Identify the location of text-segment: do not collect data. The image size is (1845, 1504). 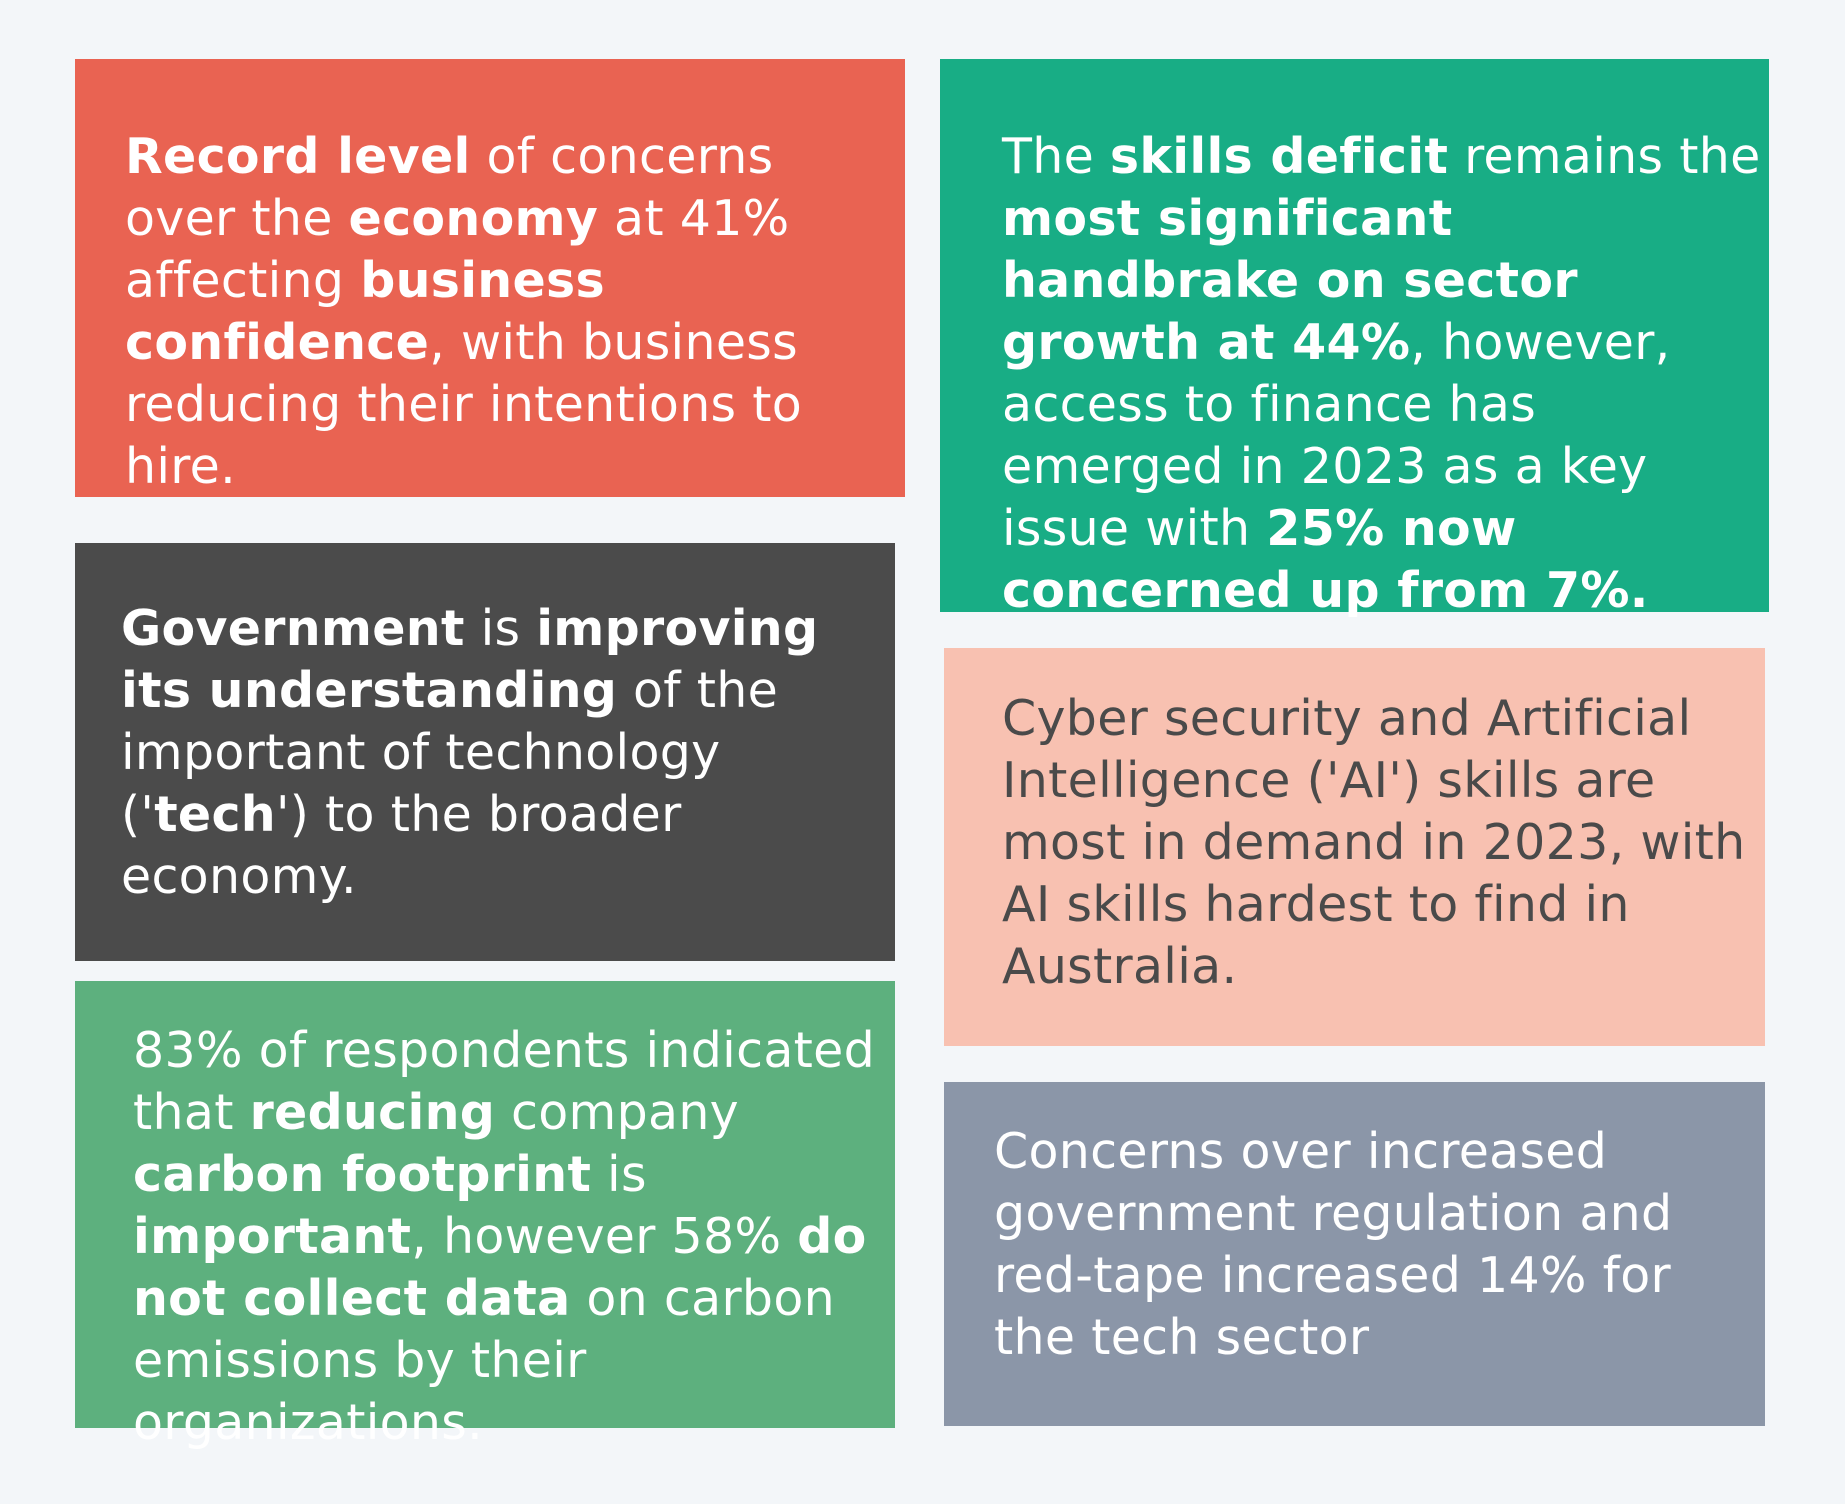
(500, 1267).